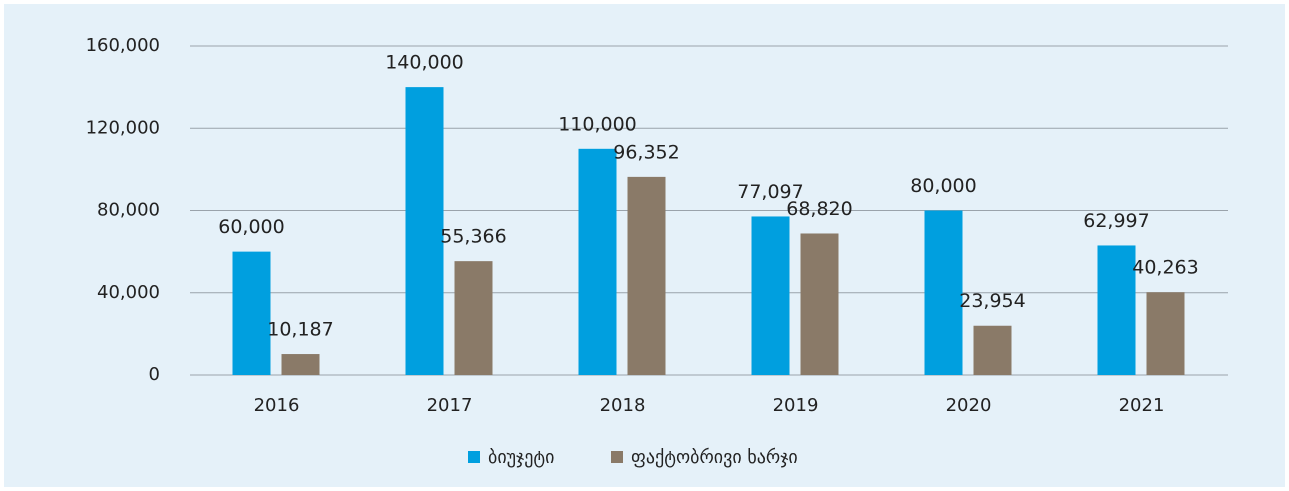  I want to click on data-label: 140,000, so click(424, 63).